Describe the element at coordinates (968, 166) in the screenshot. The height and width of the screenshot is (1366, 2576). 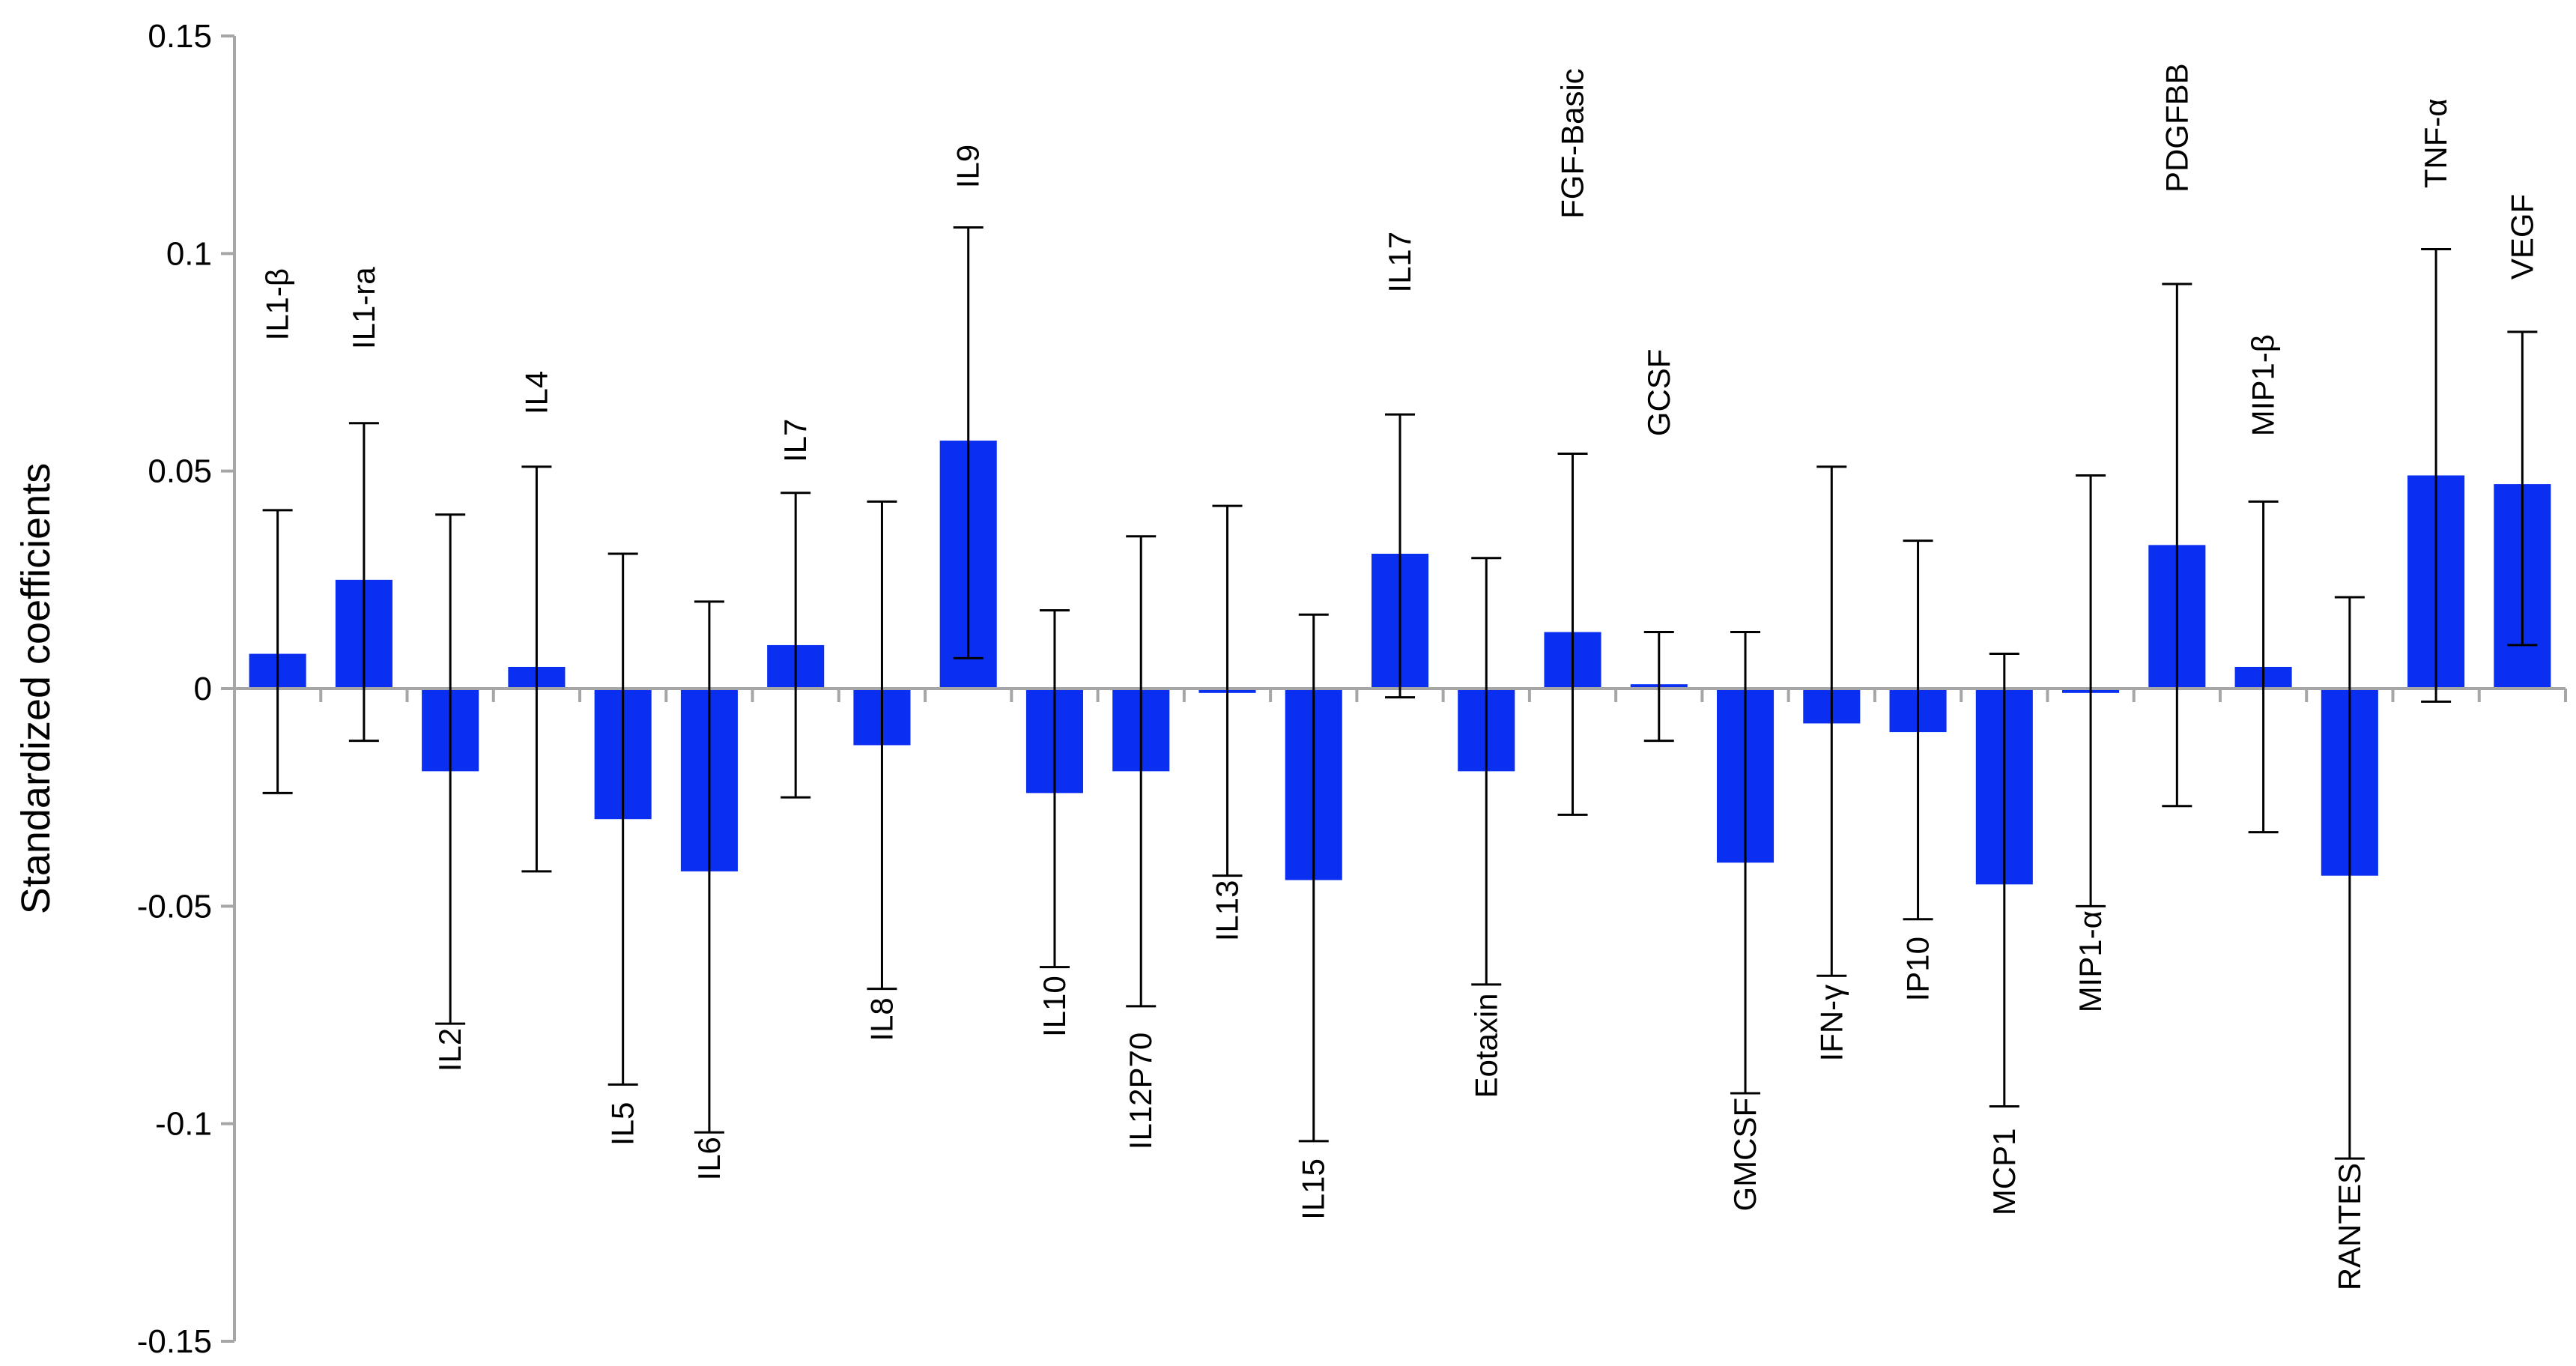
I see `category-label: IL9` at that location.